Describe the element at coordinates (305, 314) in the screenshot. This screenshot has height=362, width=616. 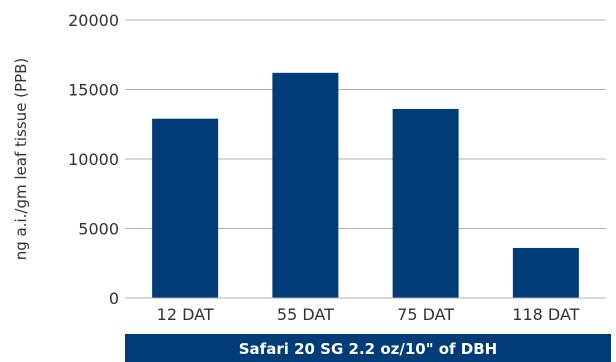
I see `x-tick-label: 55 DAT` at that location.